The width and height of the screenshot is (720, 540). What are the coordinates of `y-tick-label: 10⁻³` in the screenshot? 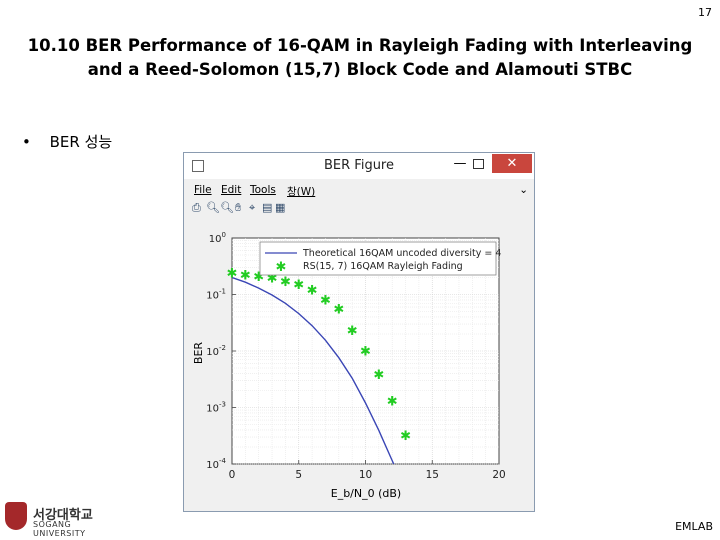 It's located at (216, 408).